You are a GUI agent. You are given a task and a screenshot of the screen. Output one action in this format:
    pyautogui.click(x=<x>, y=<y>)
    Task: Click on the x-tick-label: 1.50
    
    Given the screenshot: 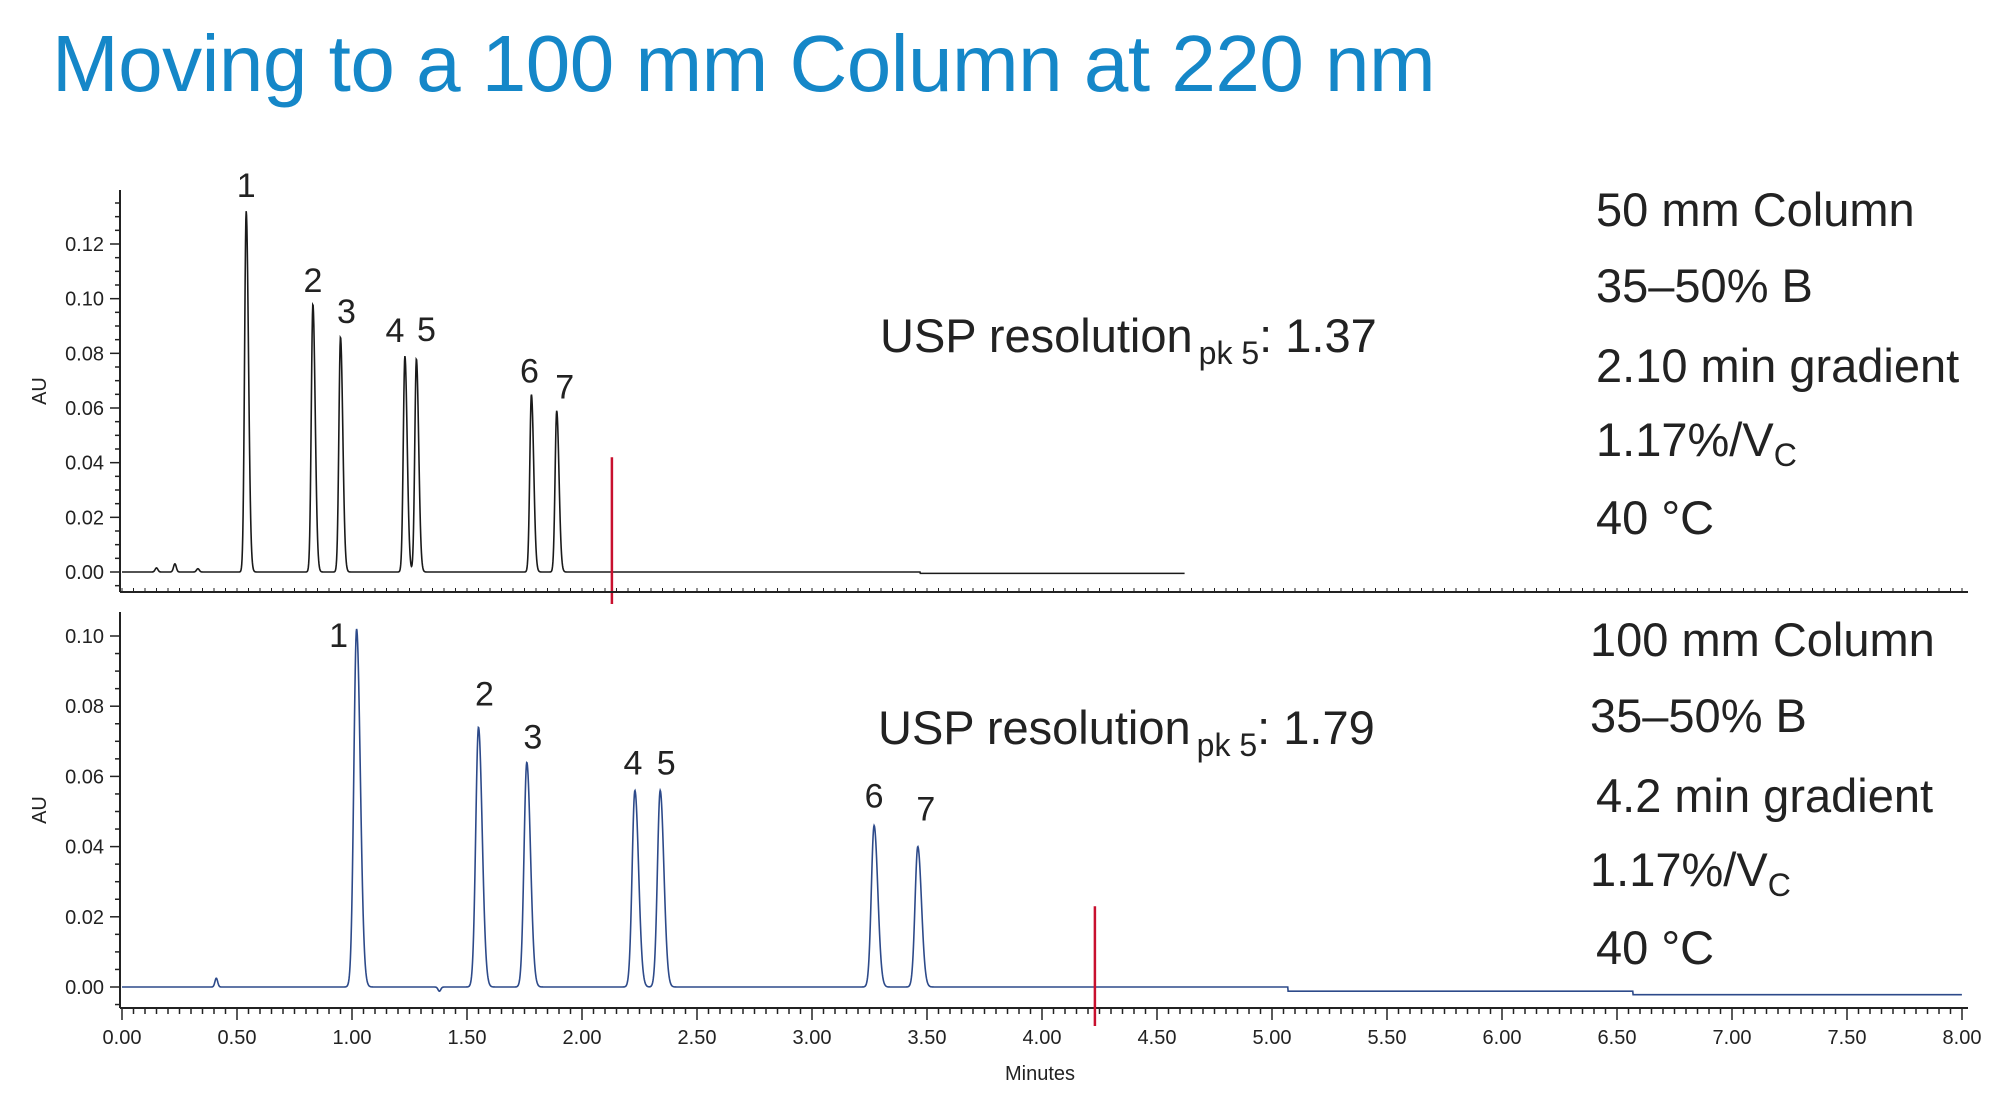 What is the action you would take?
    pyautogui.click(x=467, y=1038)
    